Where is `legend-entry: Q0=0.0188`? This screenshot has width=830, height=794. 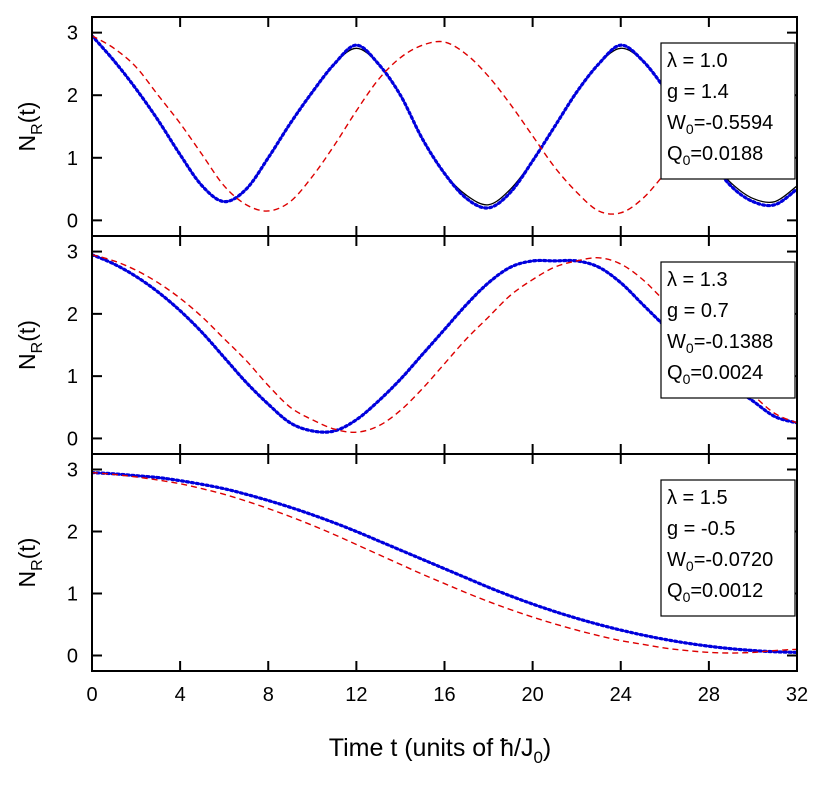
legend-entry: Q0=0.0188 is located at coordinates (715, 155).